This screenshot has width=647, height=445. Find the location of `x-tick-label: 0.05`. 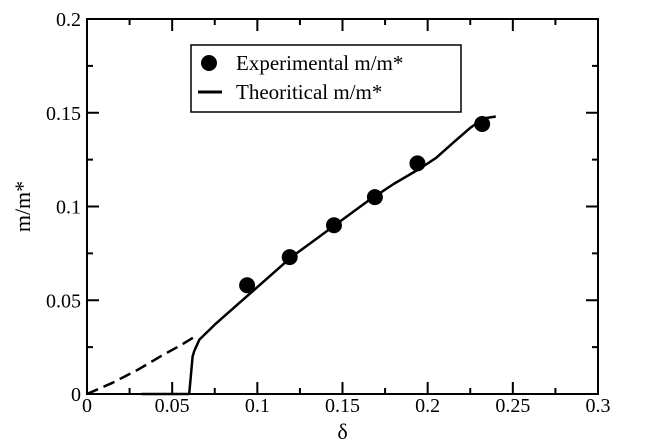

x-tick-label: 0.05 is located at coordinates (172, 406).